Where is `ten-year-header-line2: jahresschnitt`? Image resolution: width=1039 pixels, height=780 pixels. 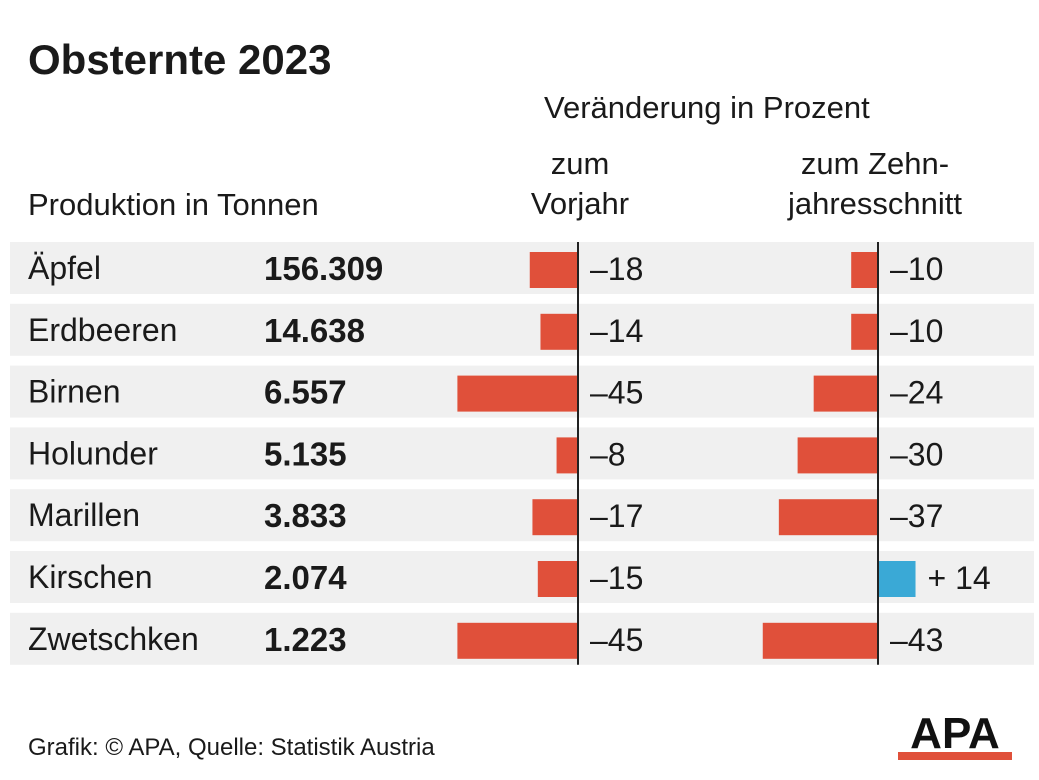
ten-year-header-line2: jahresschnitt is located at coordinates (875, 203).